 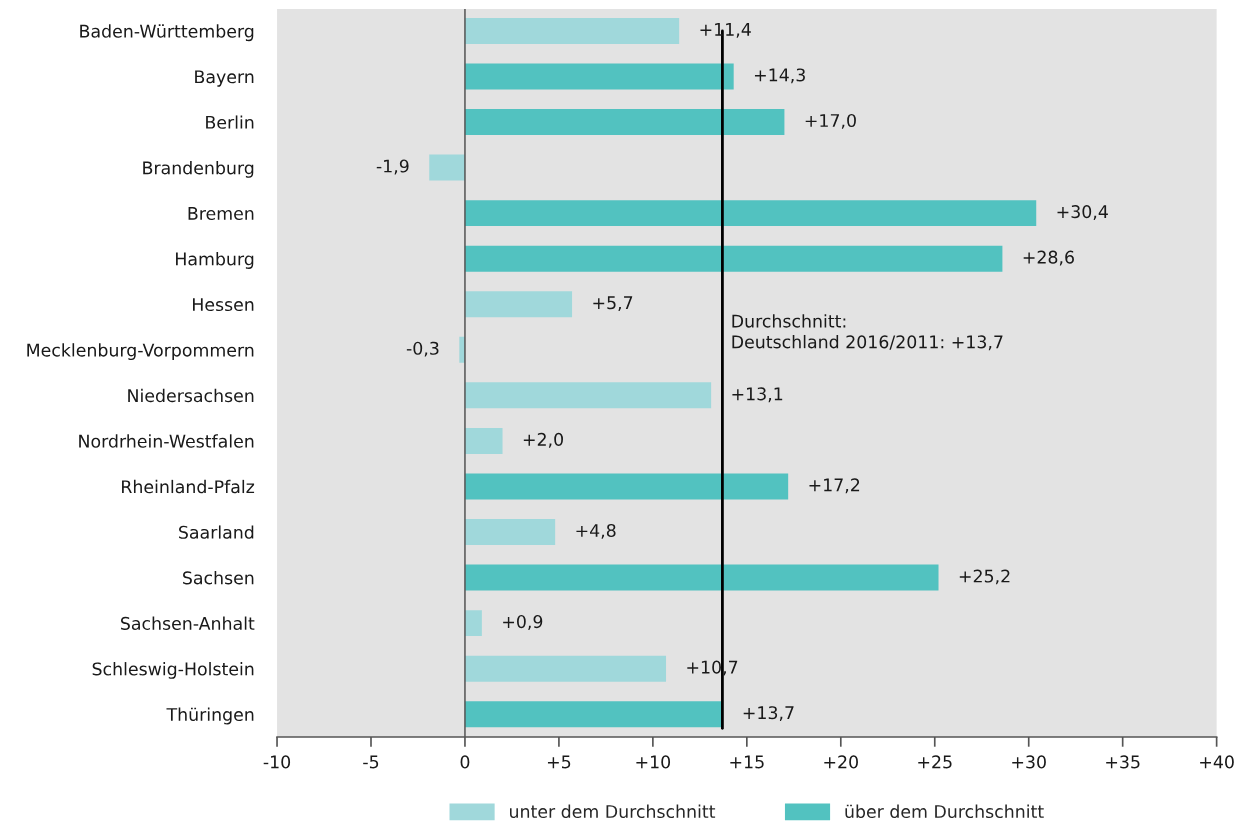 What do you see at coordinates (725, 30) in the screenshot?
I see `data-label: +11,4` at bounding box center [725, 30].